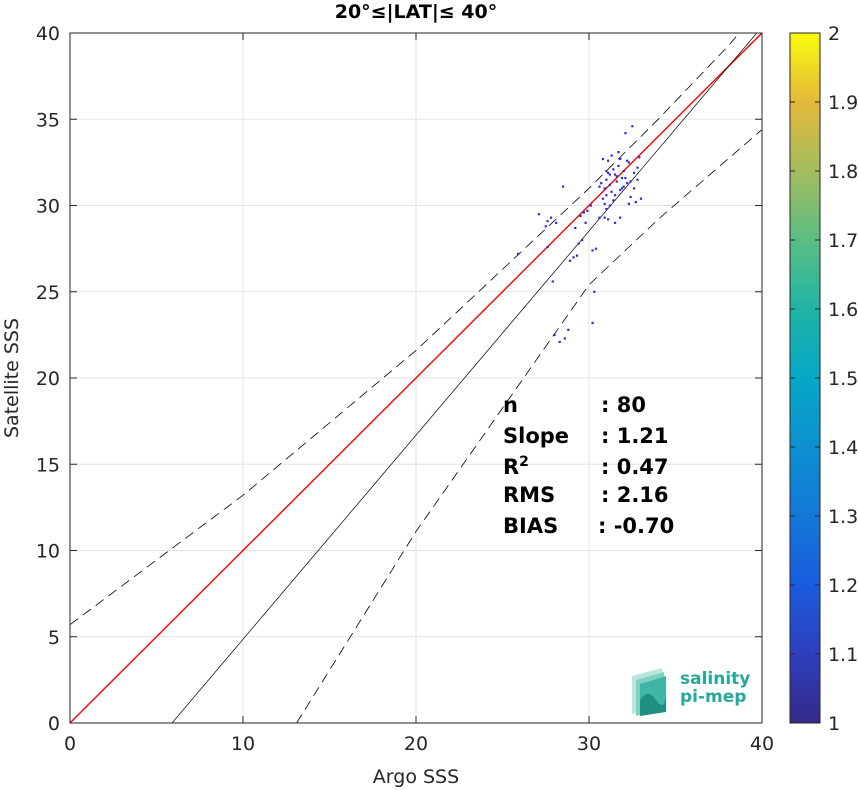  What do you see at coordinates (510, 405) in the screenshot?
I see `stat-label: n` at bounding box center [510, 405].